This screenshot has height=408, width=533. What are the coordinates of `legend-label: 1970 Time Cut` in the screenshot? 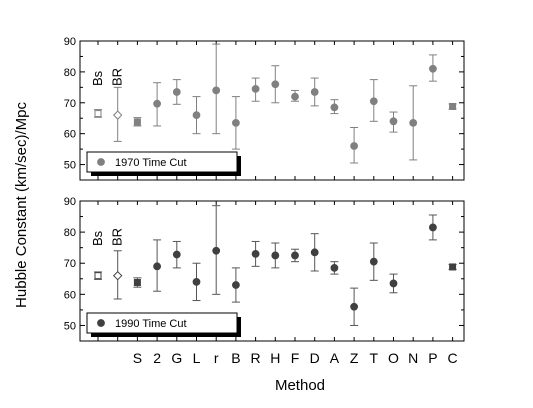 It's located at (151, 163).